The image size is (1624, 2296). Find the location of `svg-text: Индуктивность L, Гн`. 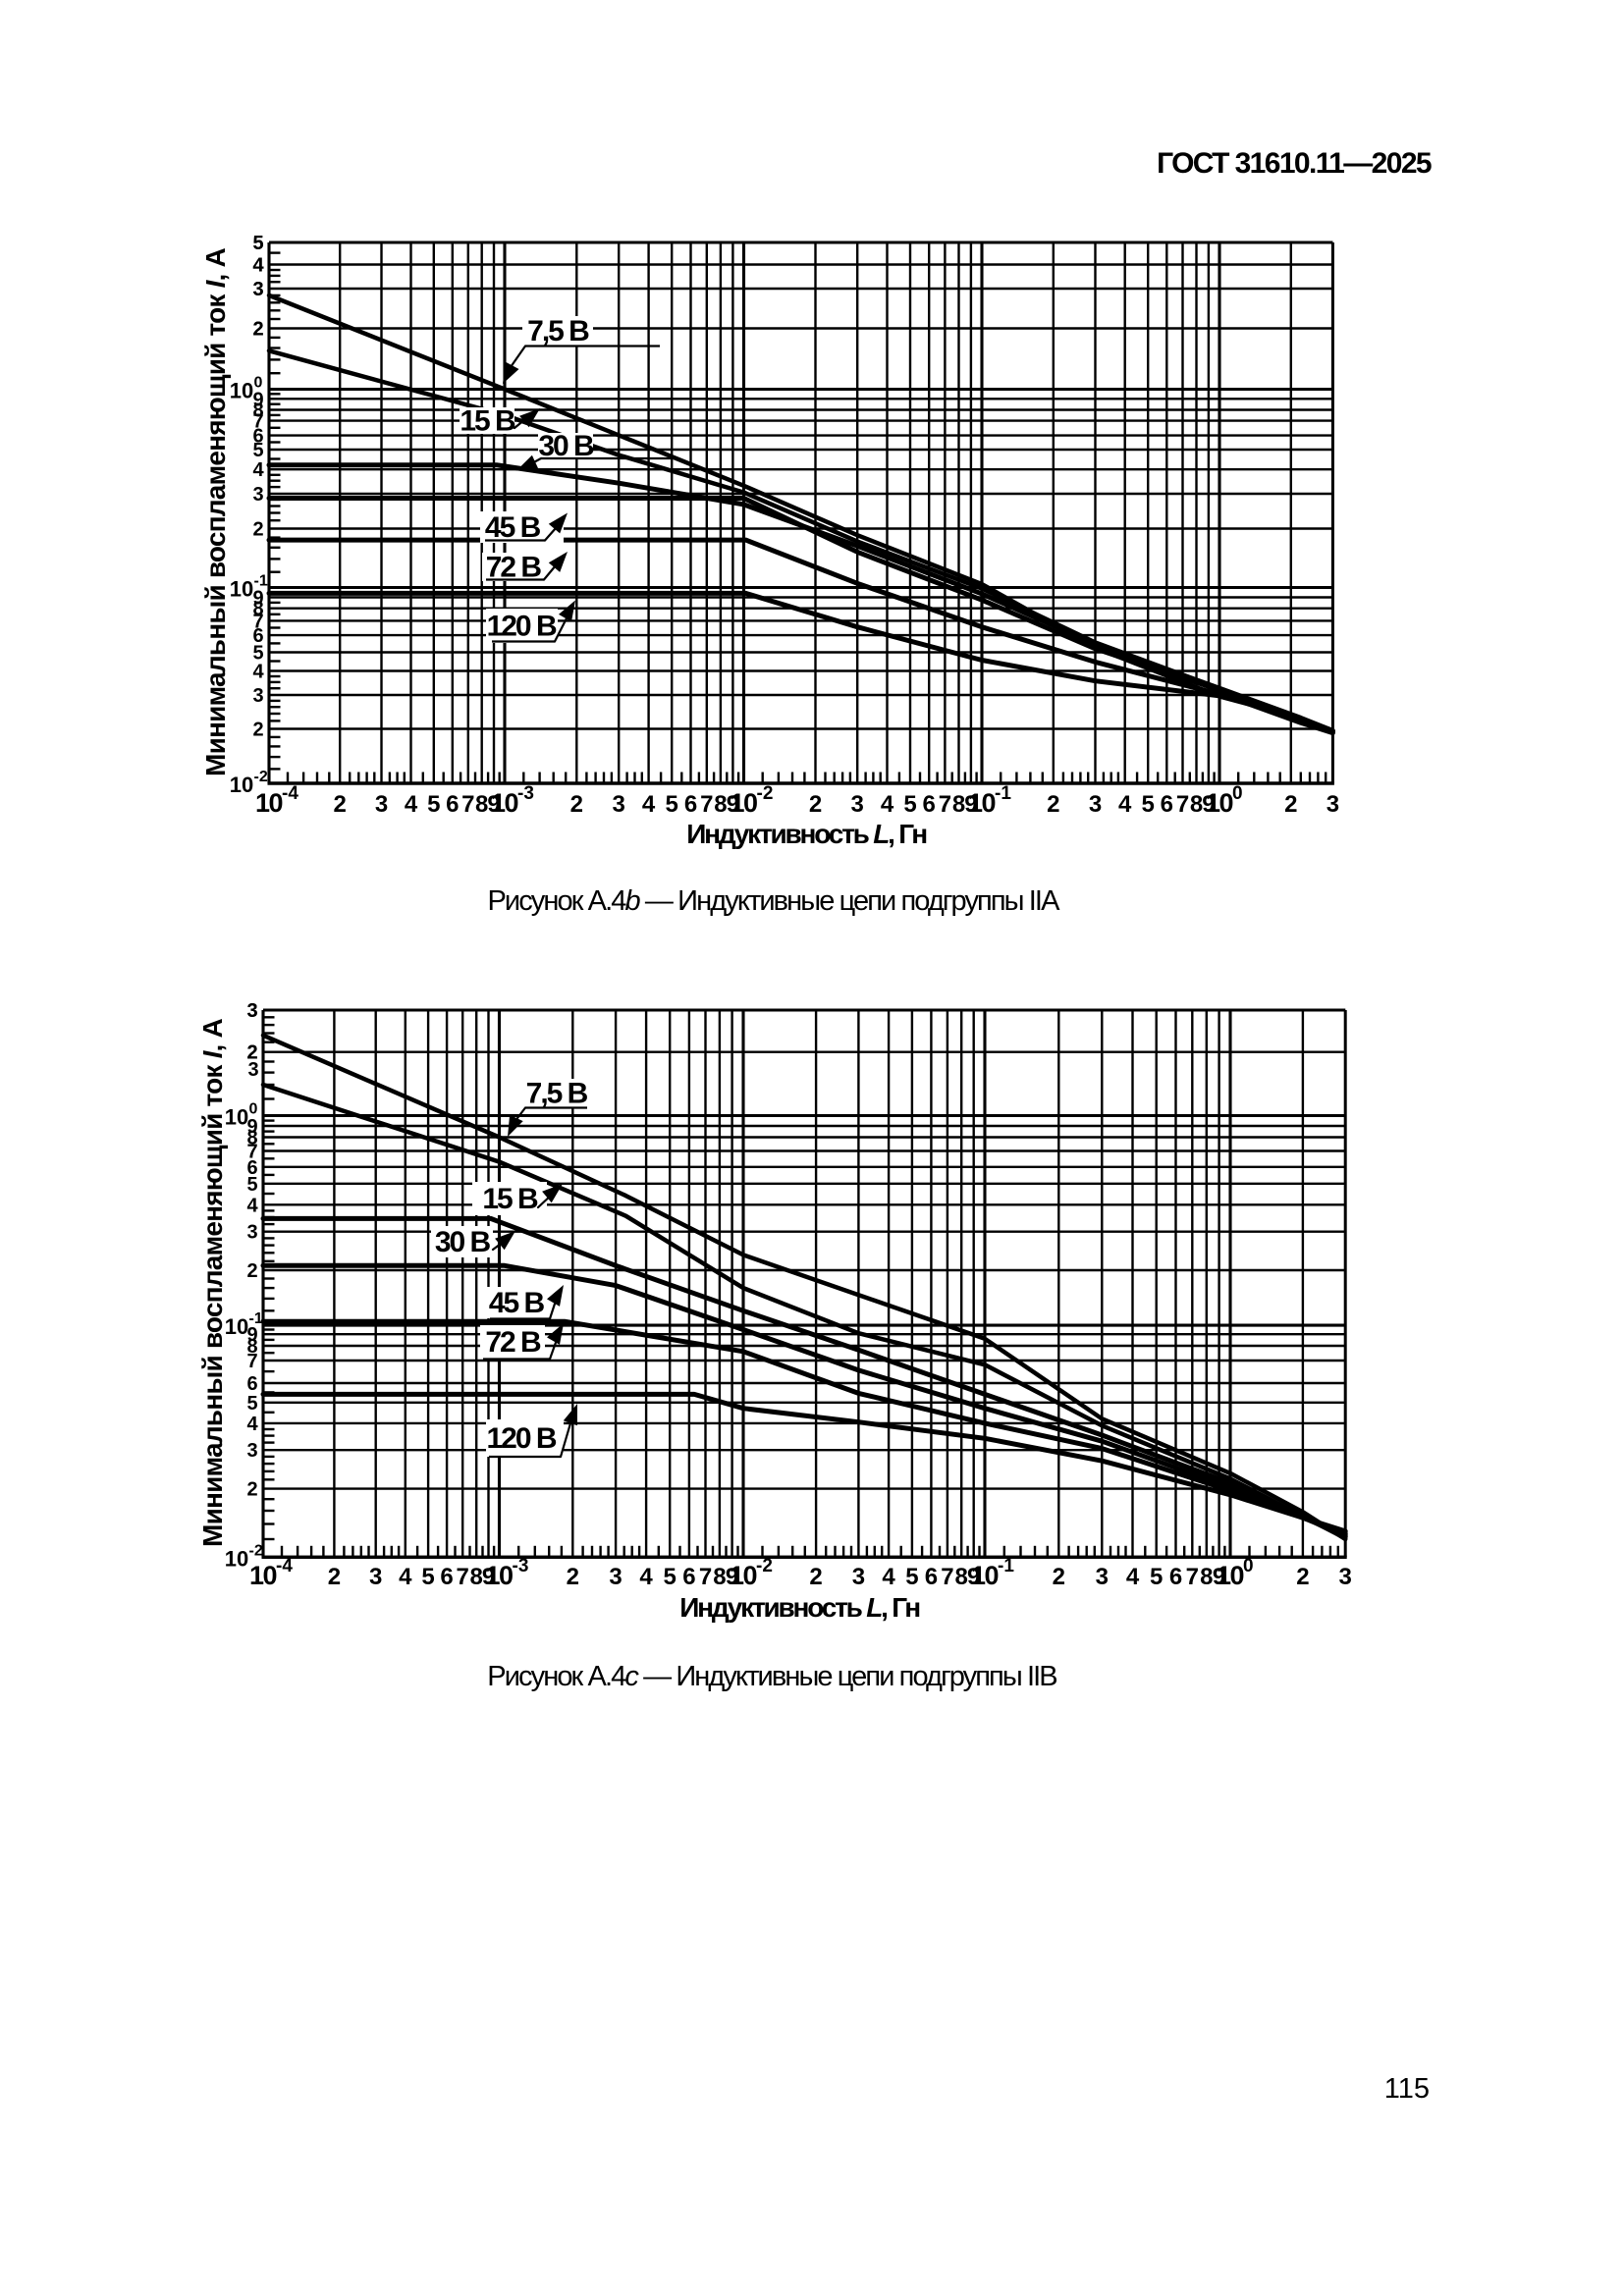

svg-text: Индуктивность L, Гн is located at coordinates (806, 834).